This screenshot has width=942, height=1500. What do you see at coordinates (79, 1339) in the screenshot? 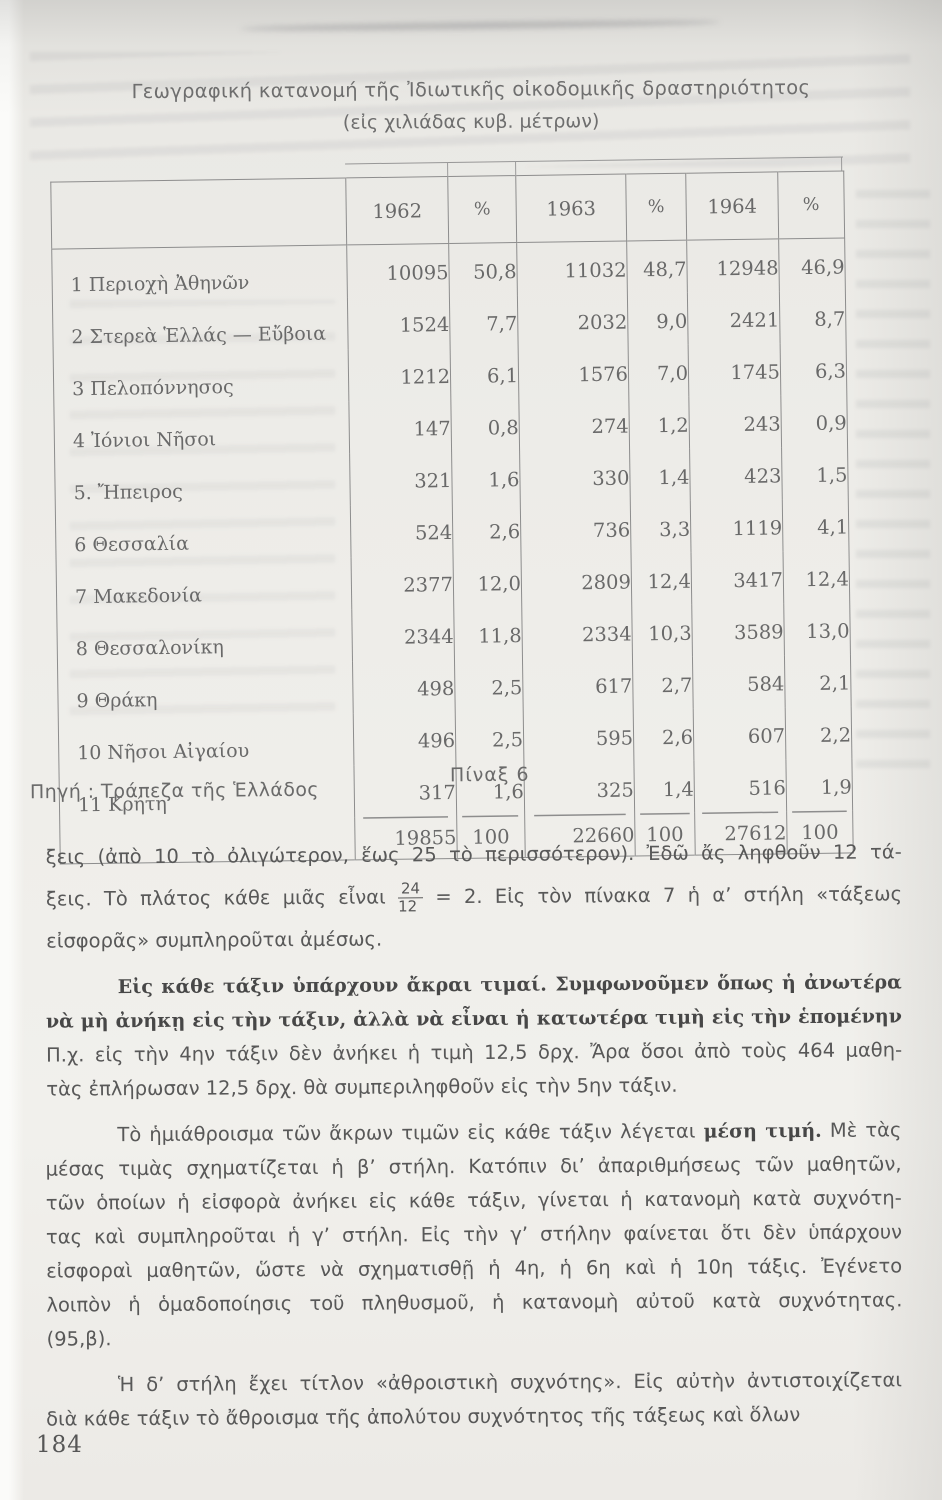
I see `text-segment: (95,β).` at bounding box center [79, 1339].